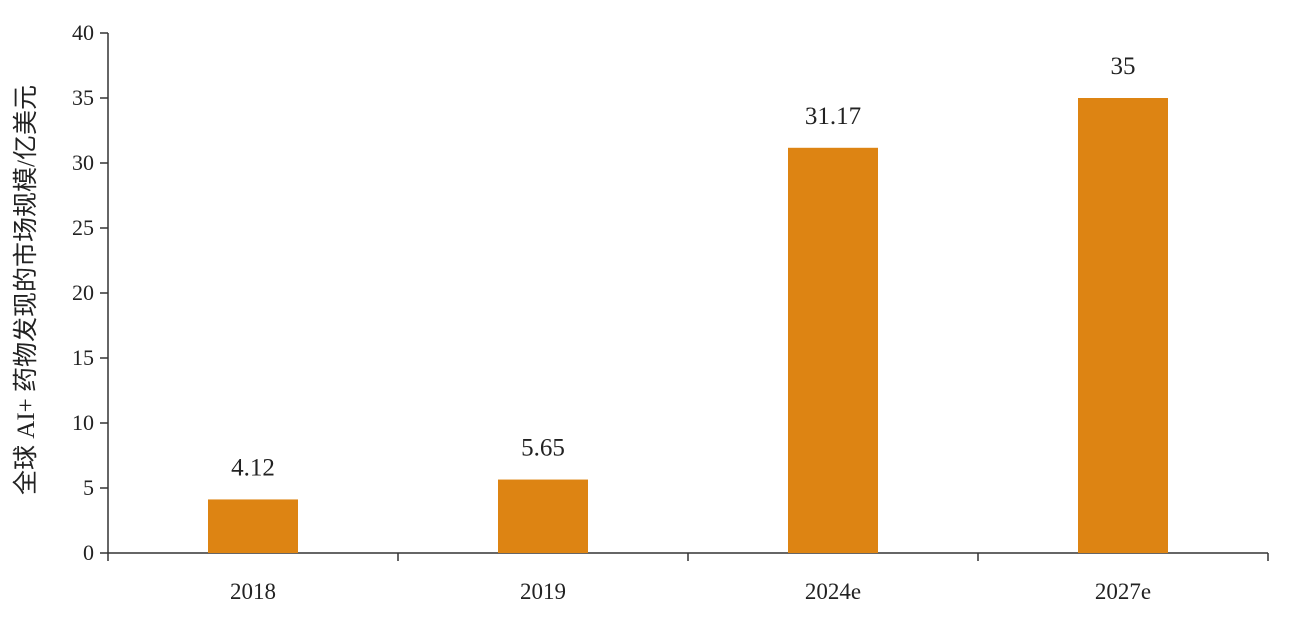 This screenshot has width=1292, height=627. What do you see at coordinates (1123, 591) in the screenshot?
I see `x-tick-label: 2027e` at bounding box center [1123, 591].